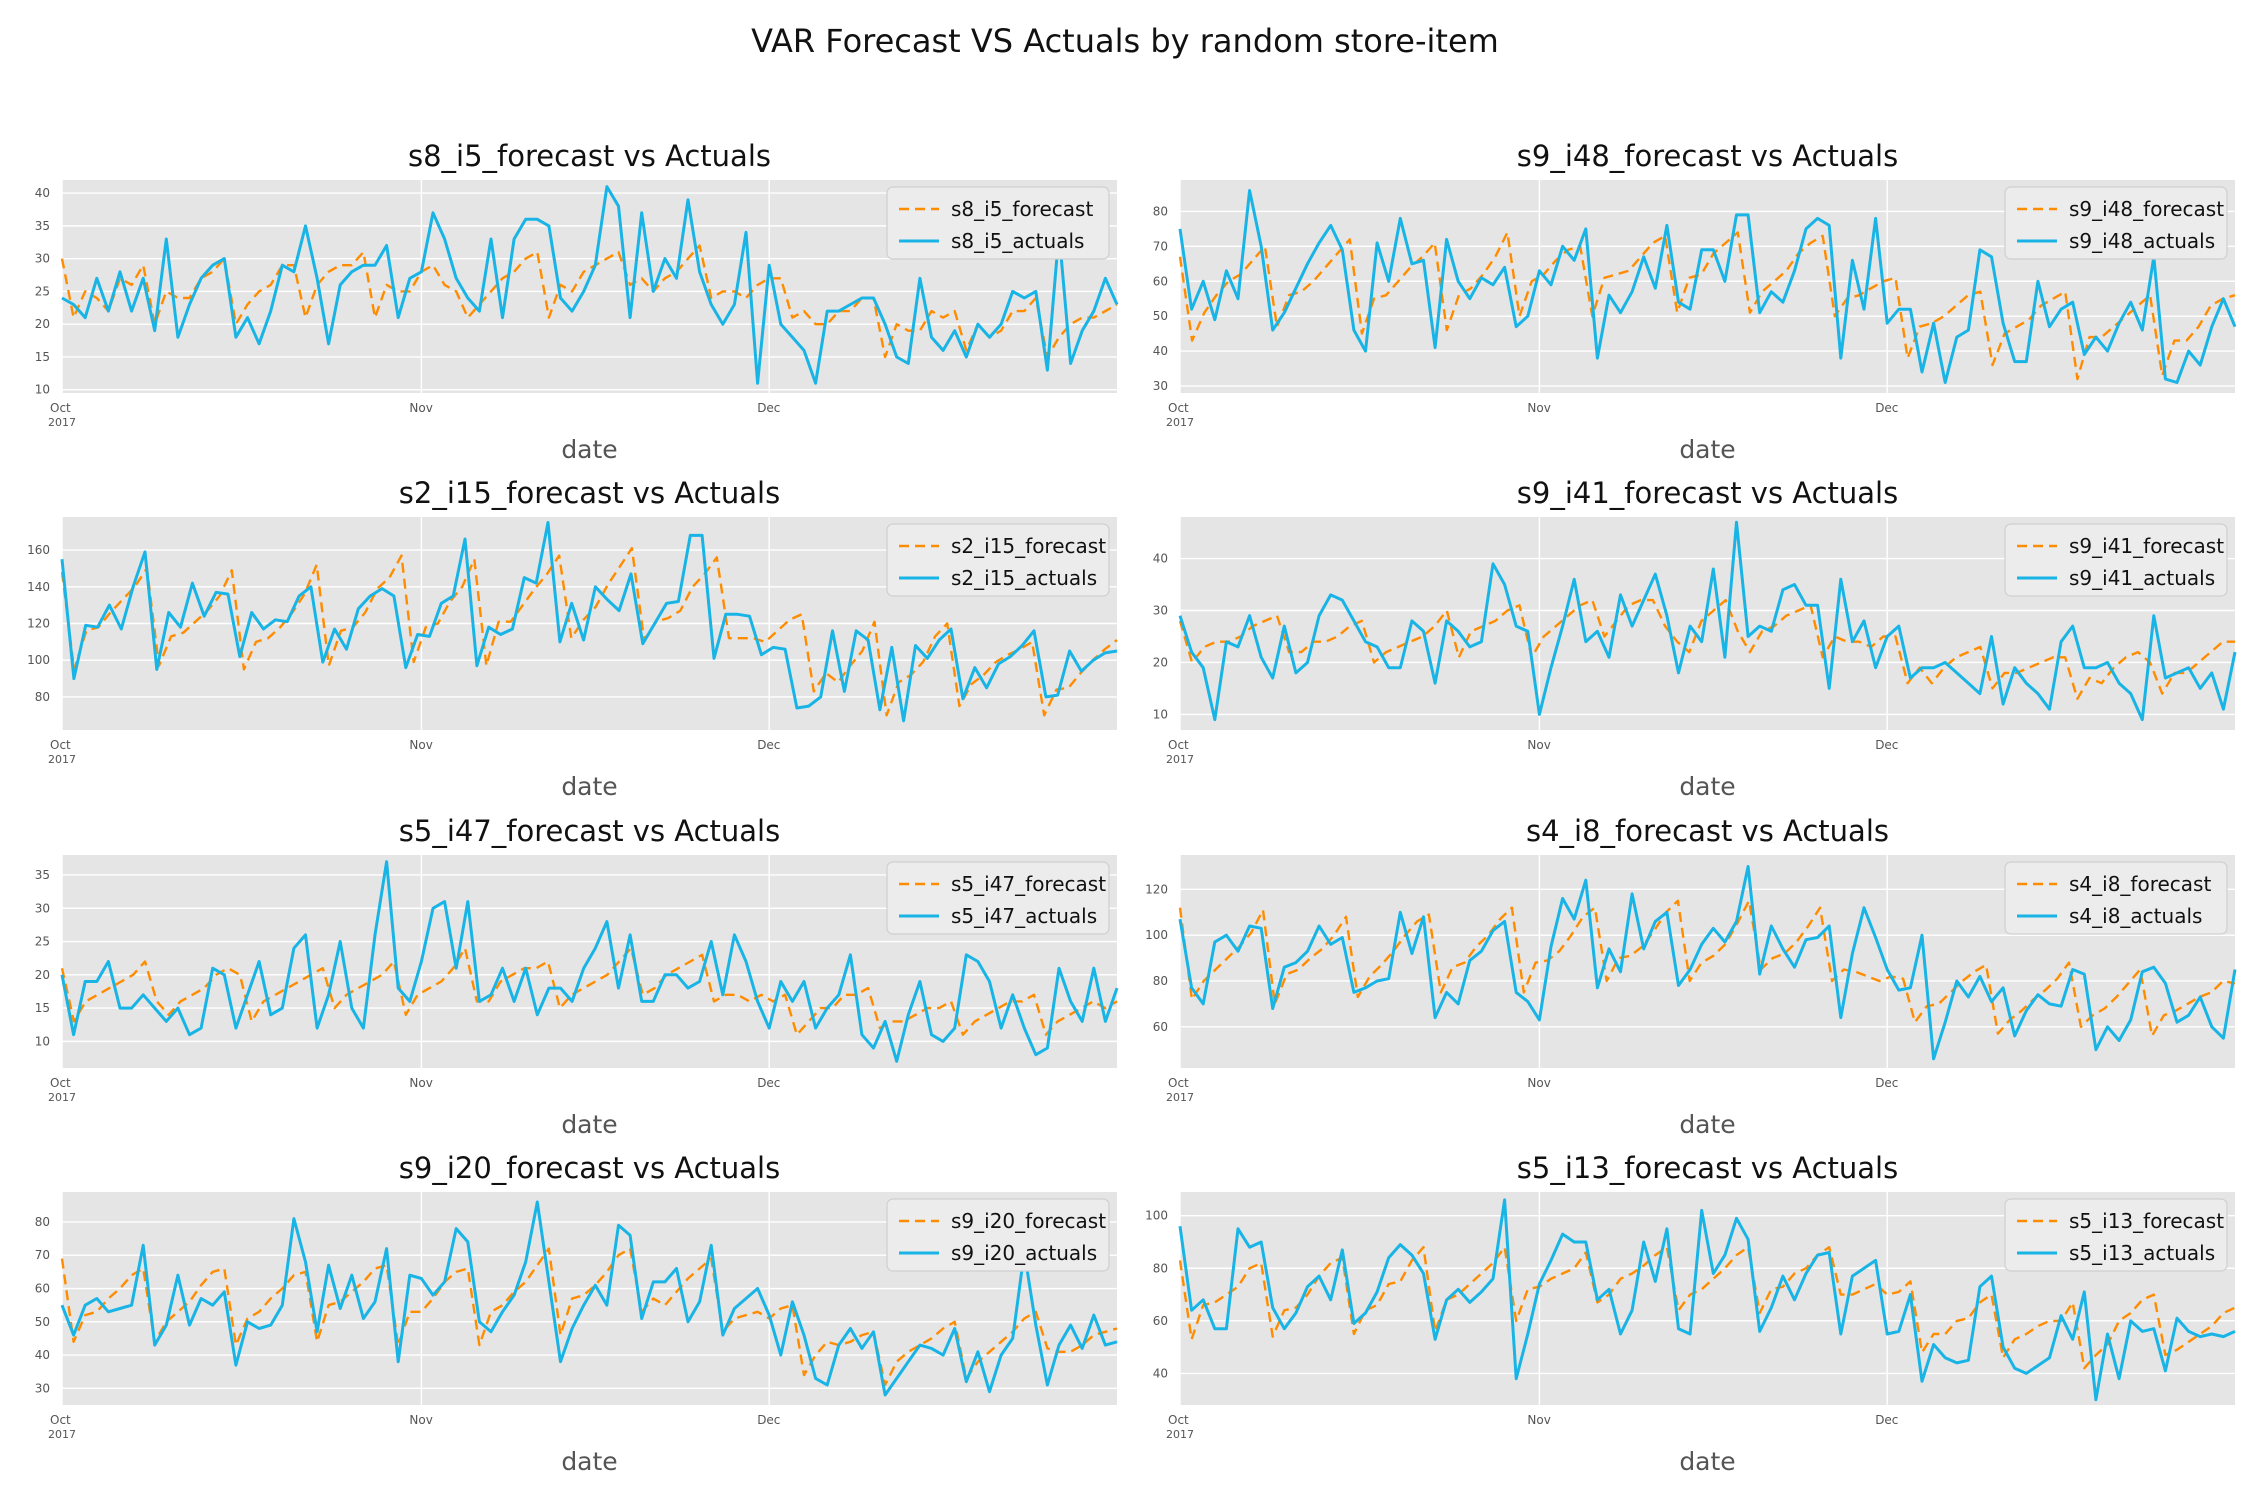 The image size is (2250, 1500). What do you see at coordinates (1017, 241) in the screenshot?
I see `legend-label: s8_i5_actuals` at bounding box center [1017, 241].